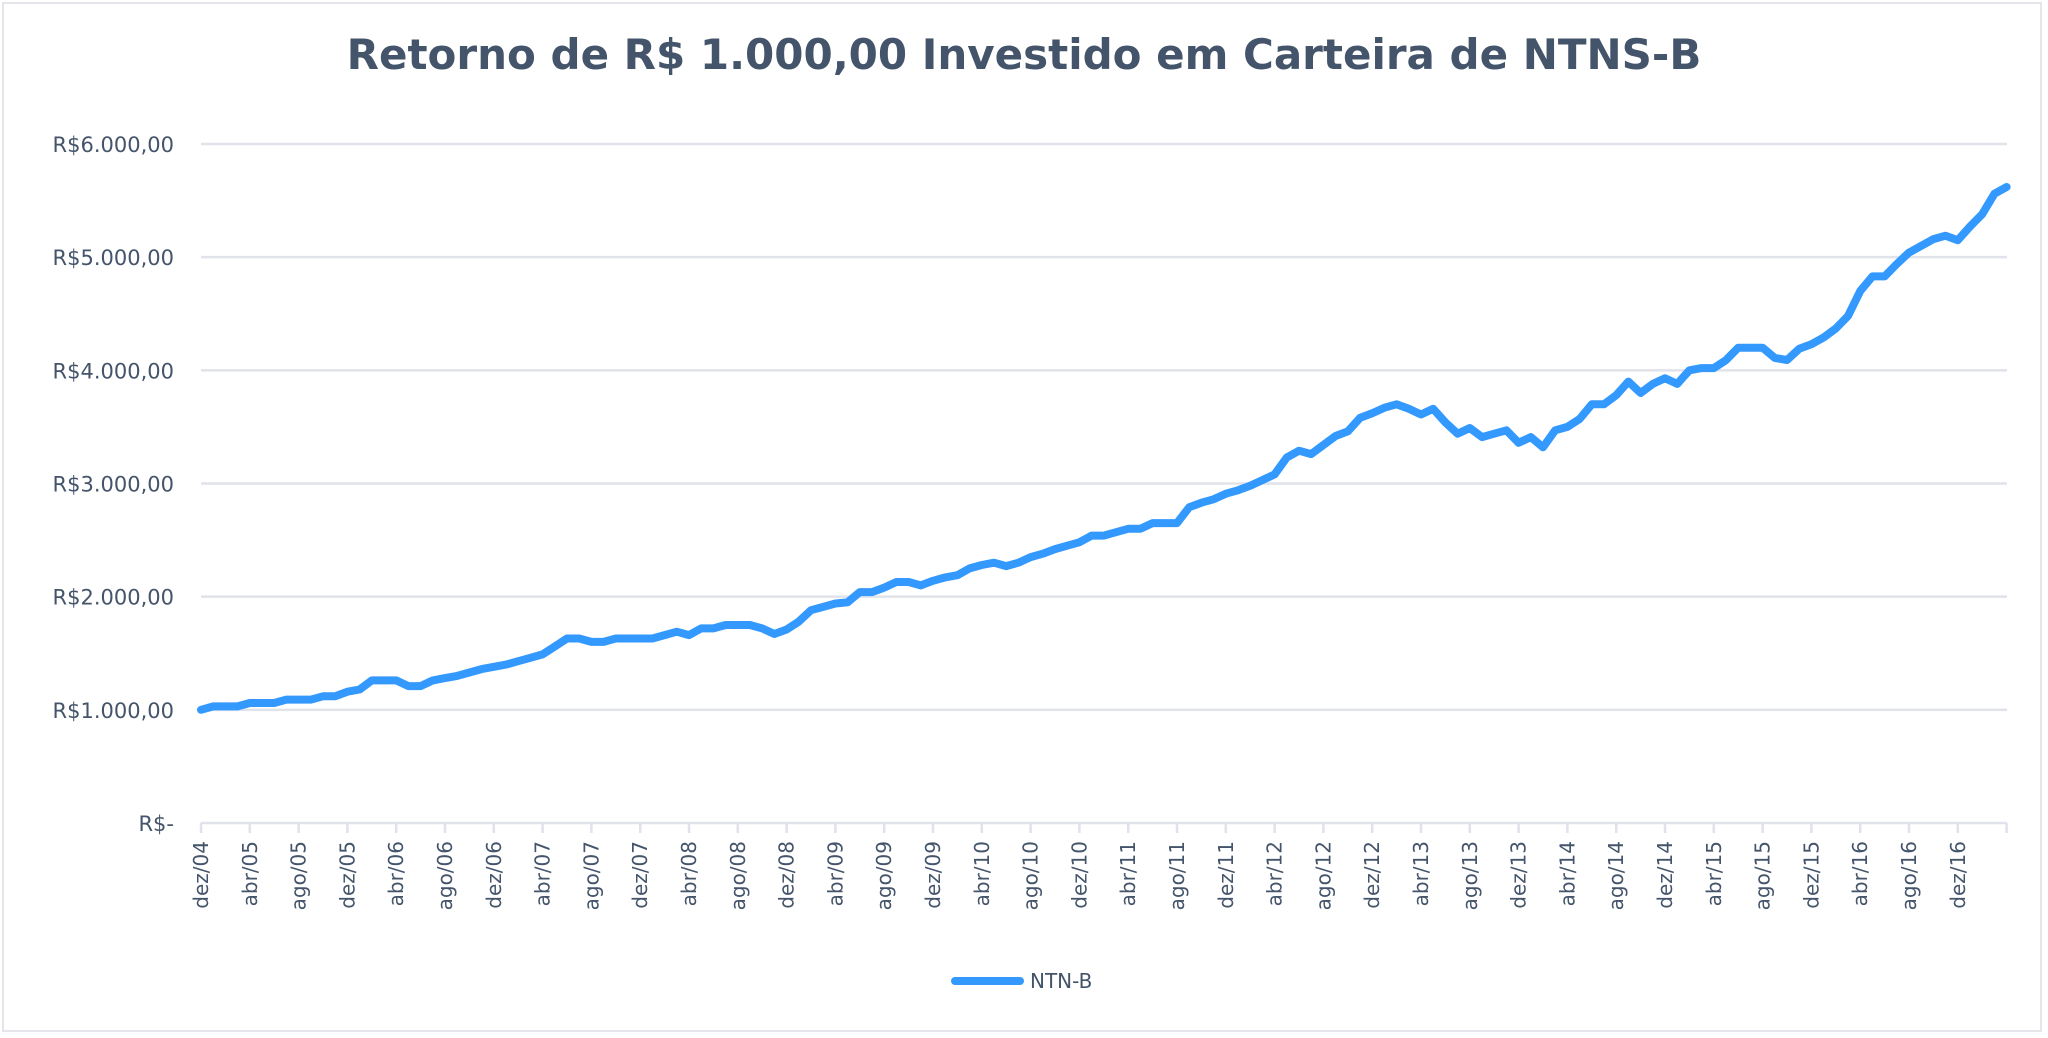 The width and height of the screenshot is (2048, 1038). I want to click on y-tick-label: R$1.000,00, so click(113, 711).